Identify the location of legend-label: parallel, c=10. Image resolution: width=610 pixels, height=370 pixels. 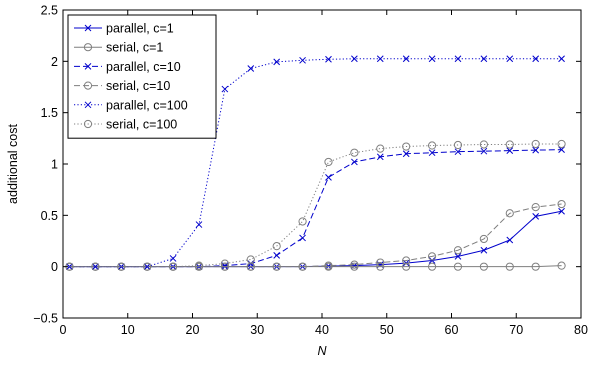
(143, 67).